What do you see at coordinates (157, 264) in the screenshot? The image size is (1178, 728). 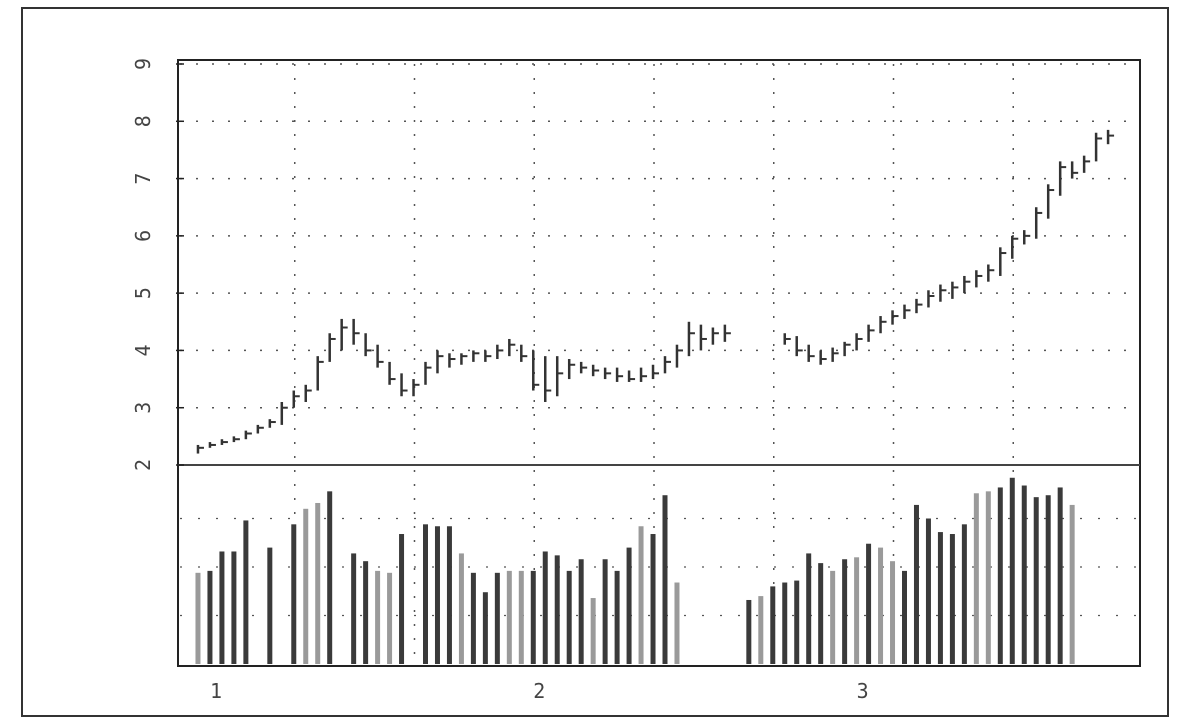 I see `y-axis-ticks: 2 3 4 5 6 7 8 9` at bounding box center [157, 264].